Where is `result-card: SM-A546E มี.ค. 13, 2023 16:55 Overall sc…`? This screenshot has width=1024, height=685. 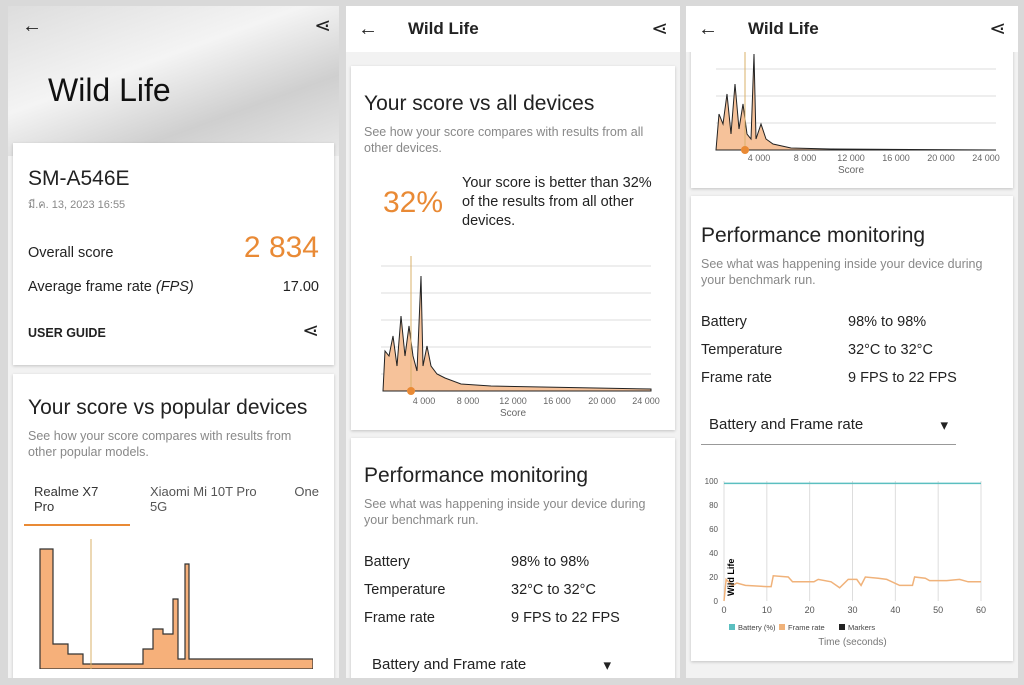
result-card: SM-A546E มี.ค. 13, 2023 16:55 Overall sc… is located at coordinates (173, 254).